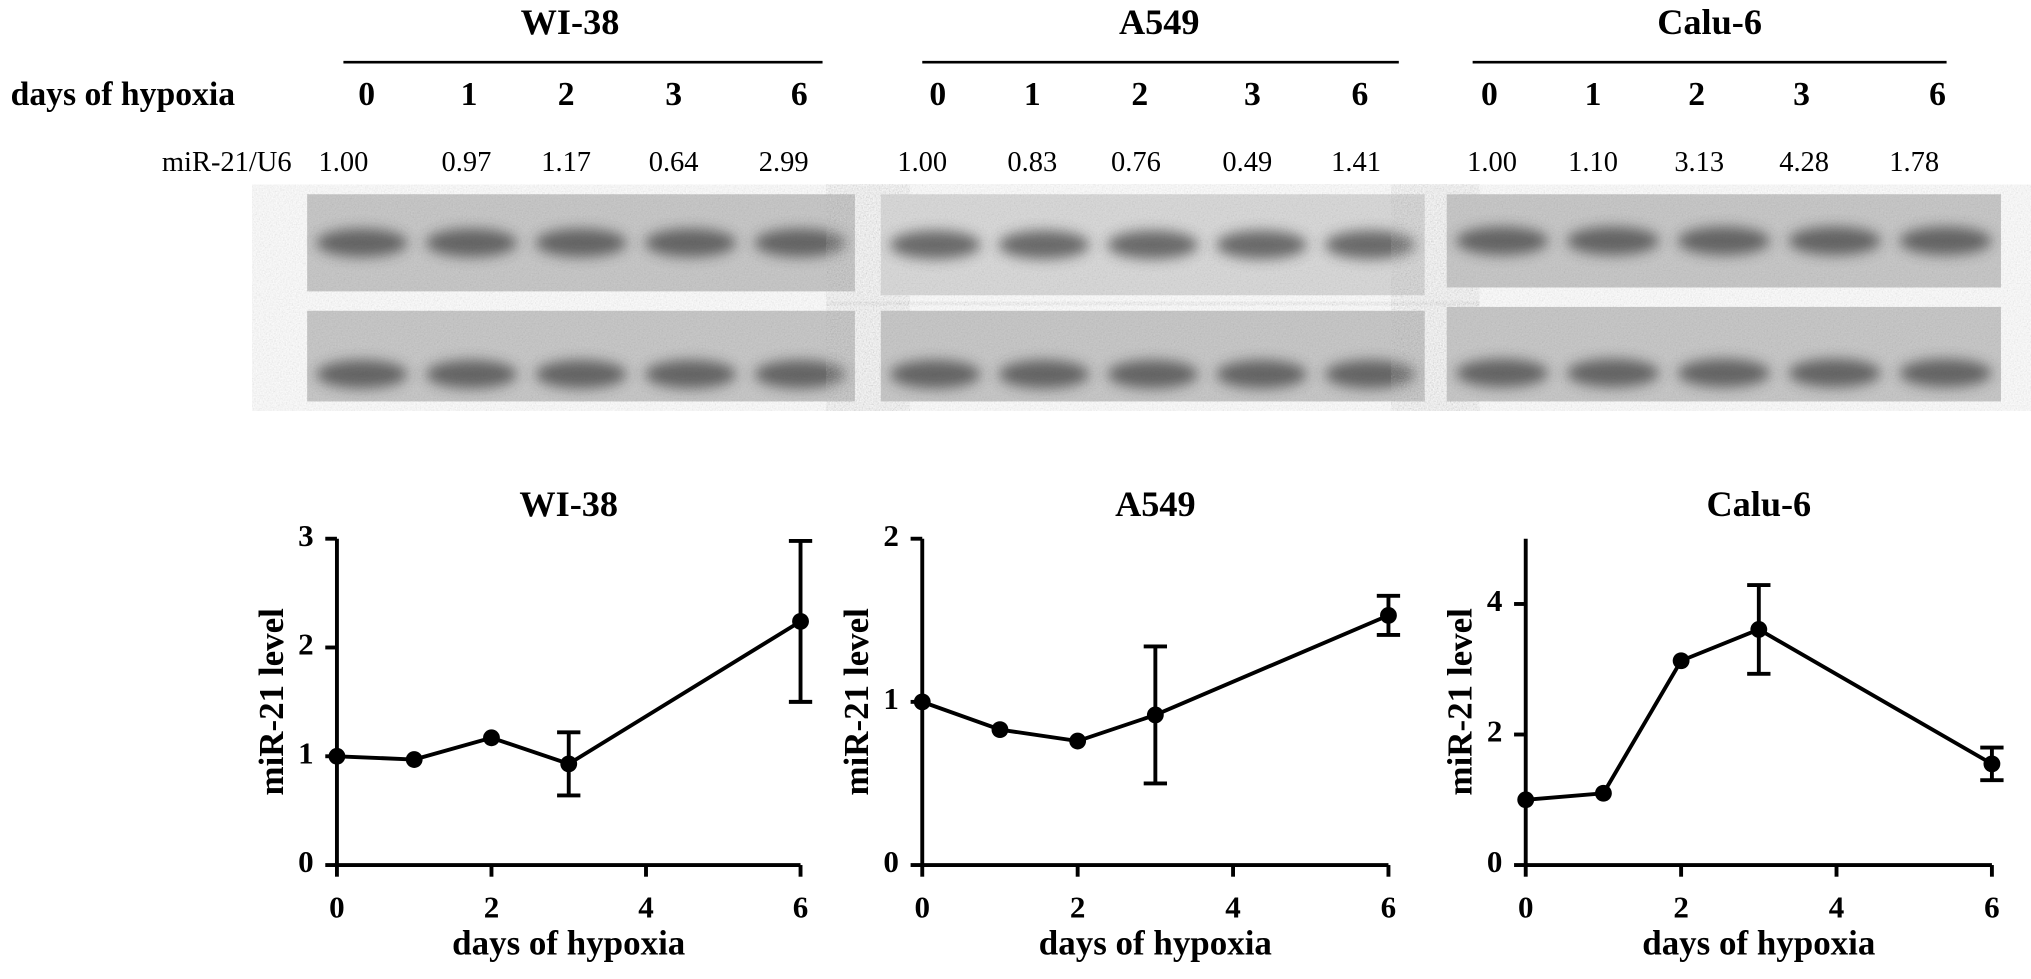  What do you see at coordinates (568, 504) in the screenshot?
I see `chart-title: WI-38` at bounding box center [568, 504].